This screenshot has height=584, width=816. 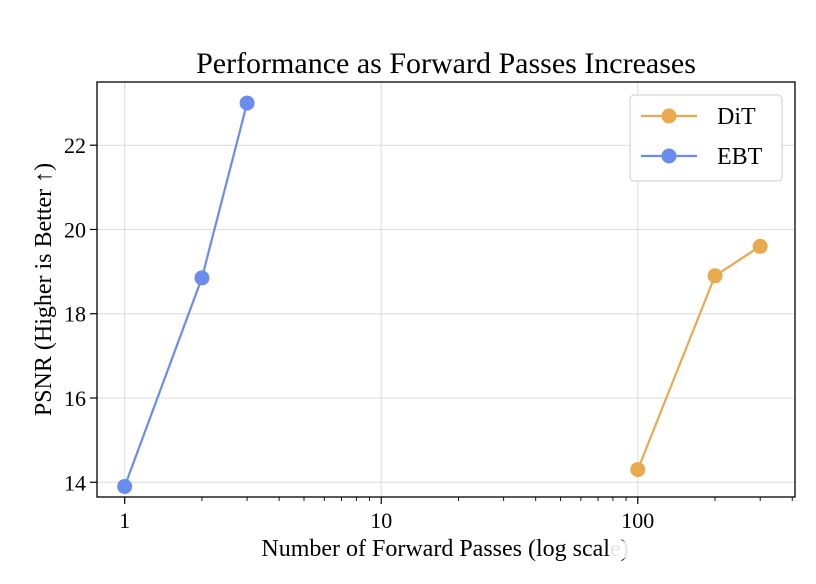 What do you see at coordinates (44, 289) in the screenshot?
I see `y-axis-label: PSNR (Higher is Better ↑)` at bounding box center [44, 289].